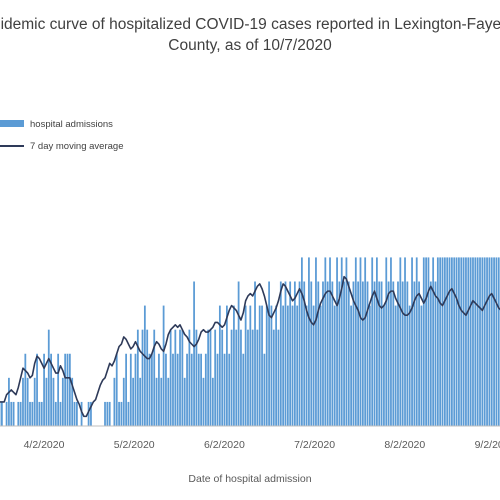 The image size is (500, 500). I want to click on legend: hospital admissions 7 day moving average, so click(61, 135).